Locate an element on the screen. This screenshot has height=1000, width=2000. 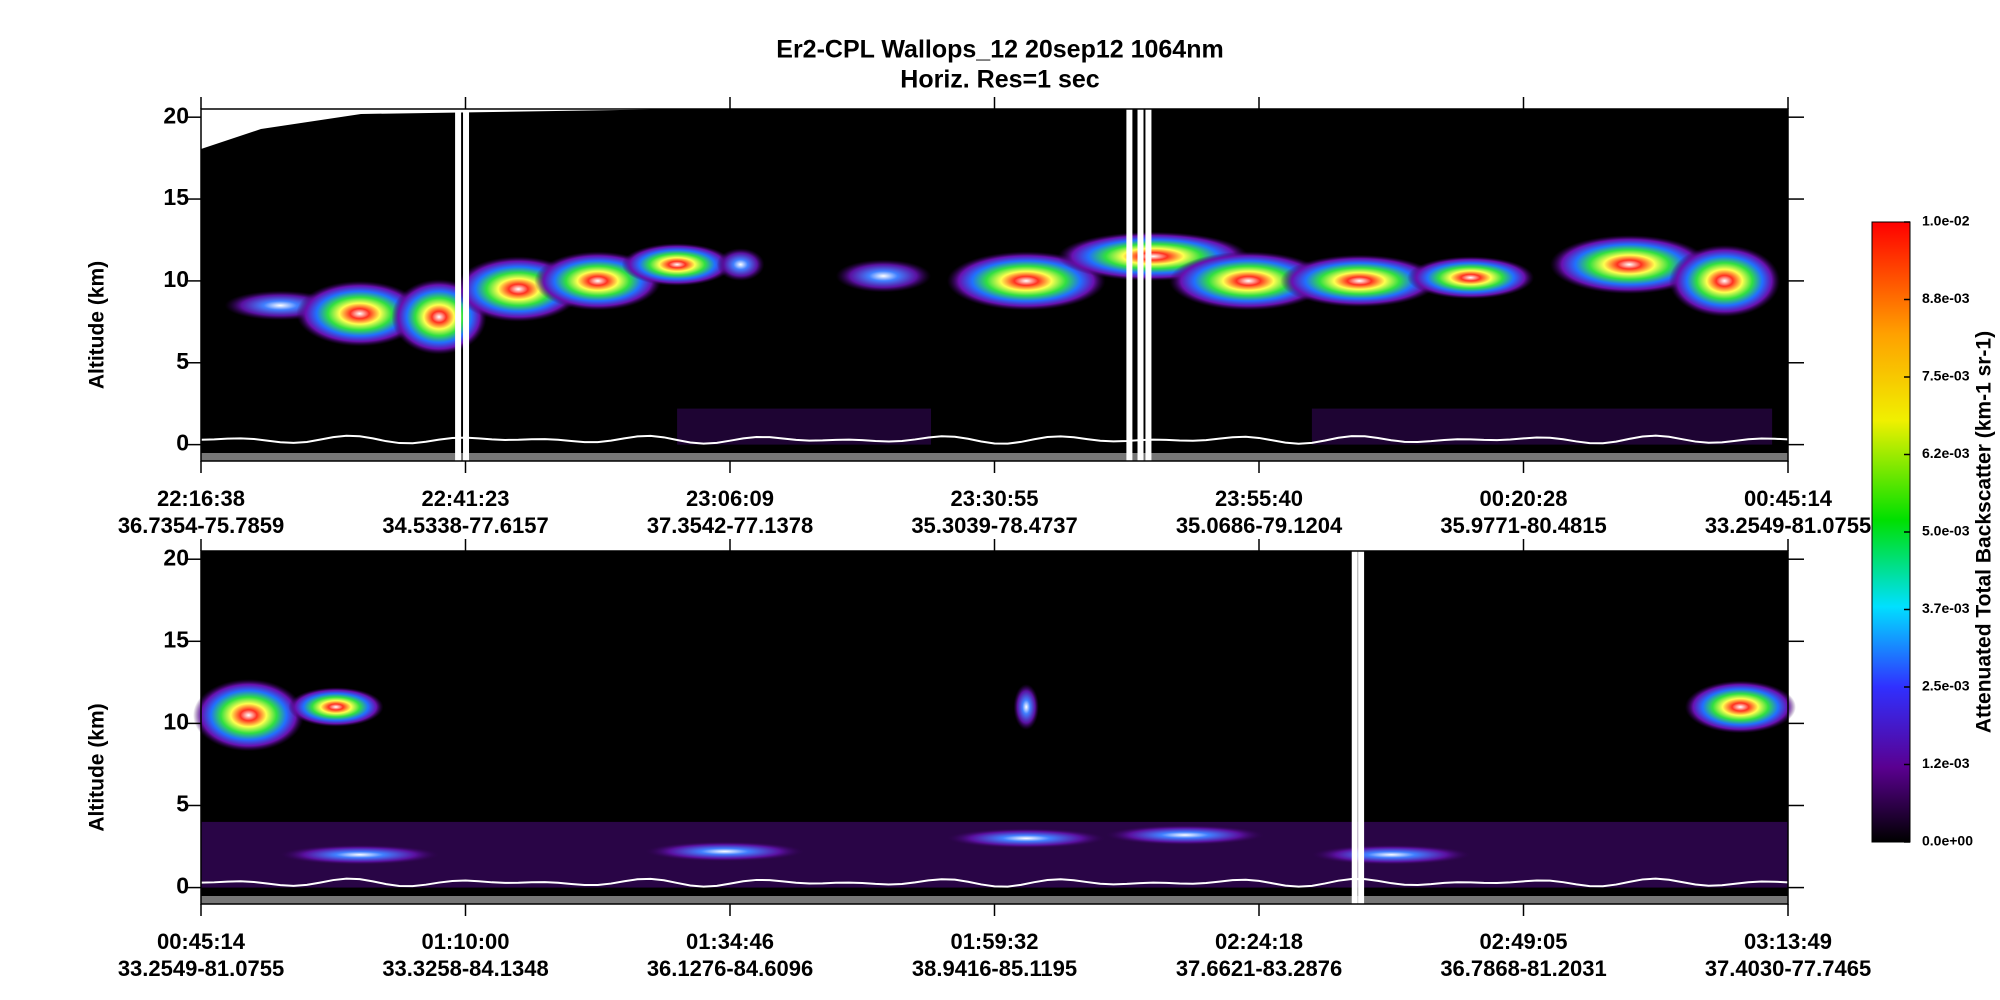
x-tick-time: 02:24:18 is located at coordinates (1259, 941).